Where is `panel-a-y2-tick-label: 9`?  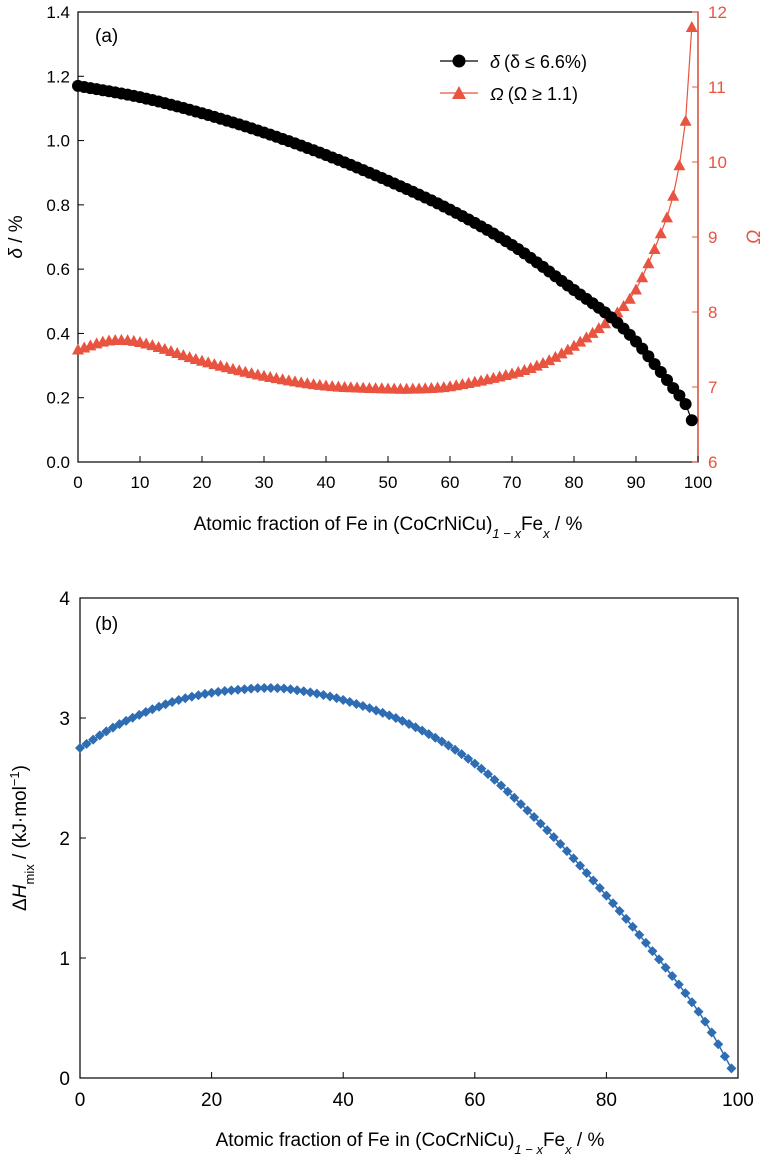
panel-a-y2-tick-label: 9 is located at coordinates (712, 237).